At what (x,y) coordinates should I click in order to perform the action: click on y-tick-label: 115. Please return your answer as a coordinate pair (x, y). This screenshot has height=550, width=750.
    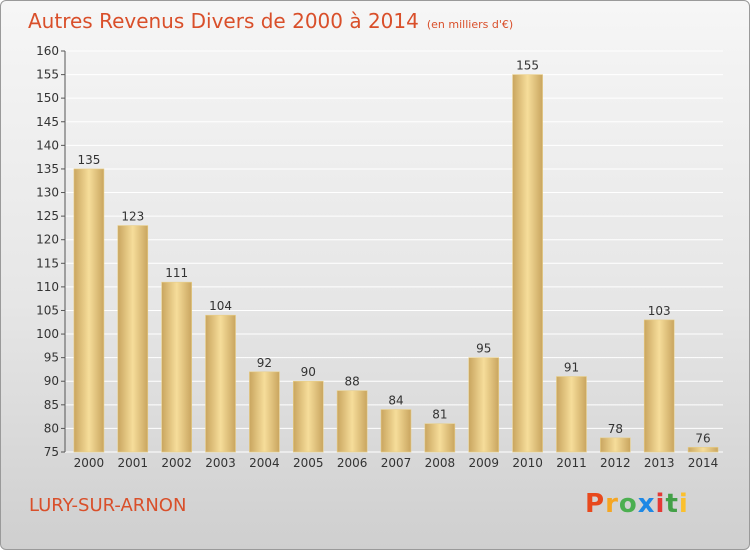
    Looking at the image, I should click on (47, 263).